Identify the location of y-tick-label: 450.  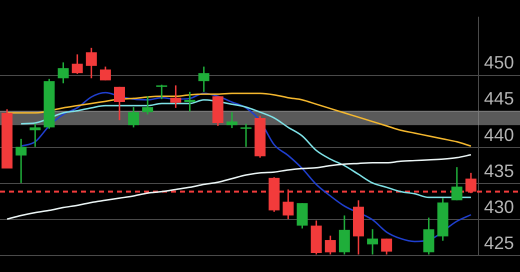
(499, 62).